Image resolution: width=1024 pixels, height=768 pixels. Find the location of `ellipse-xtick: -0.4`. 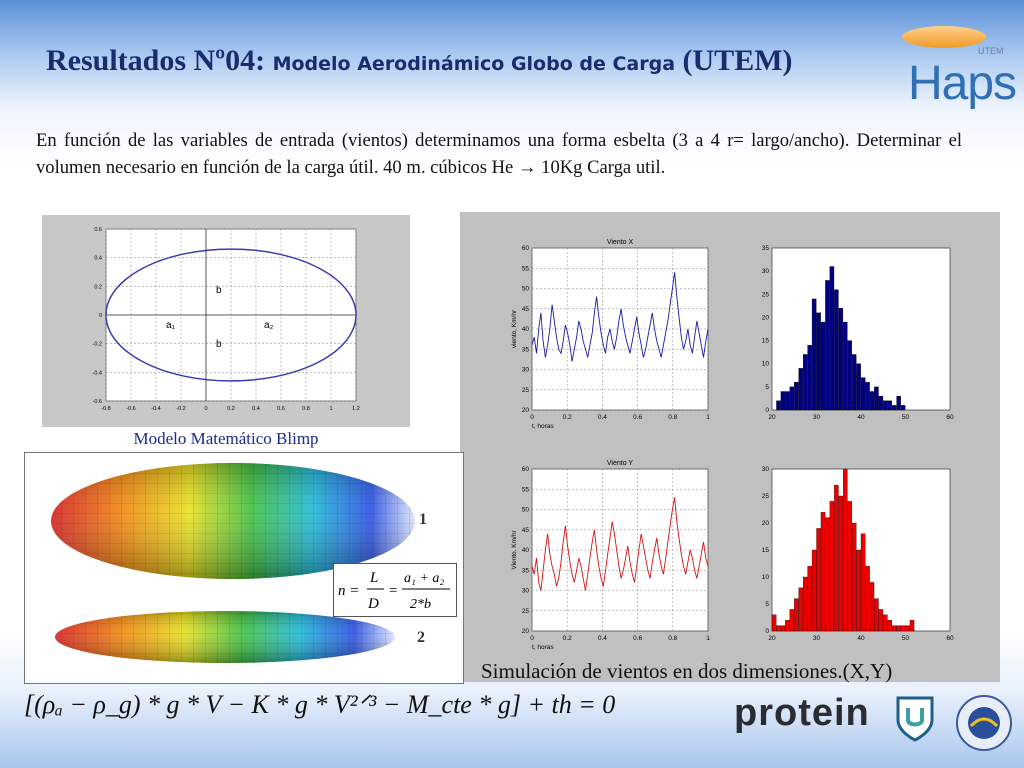

ellipse-xtick: -0.4 is located at coordinates (155, 409).